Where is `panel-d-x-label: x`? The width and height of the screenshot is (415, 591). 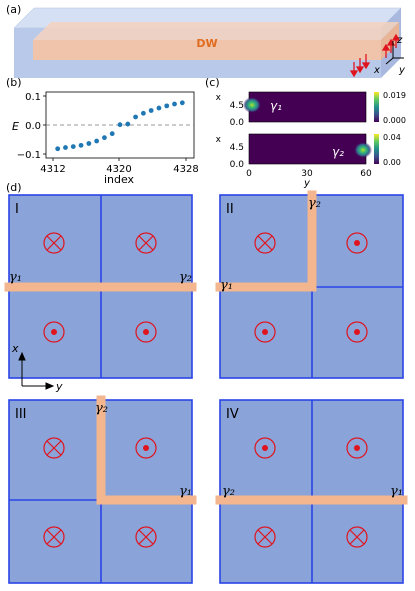
panel-d-x-label: x is located at coordinates (15, 348).